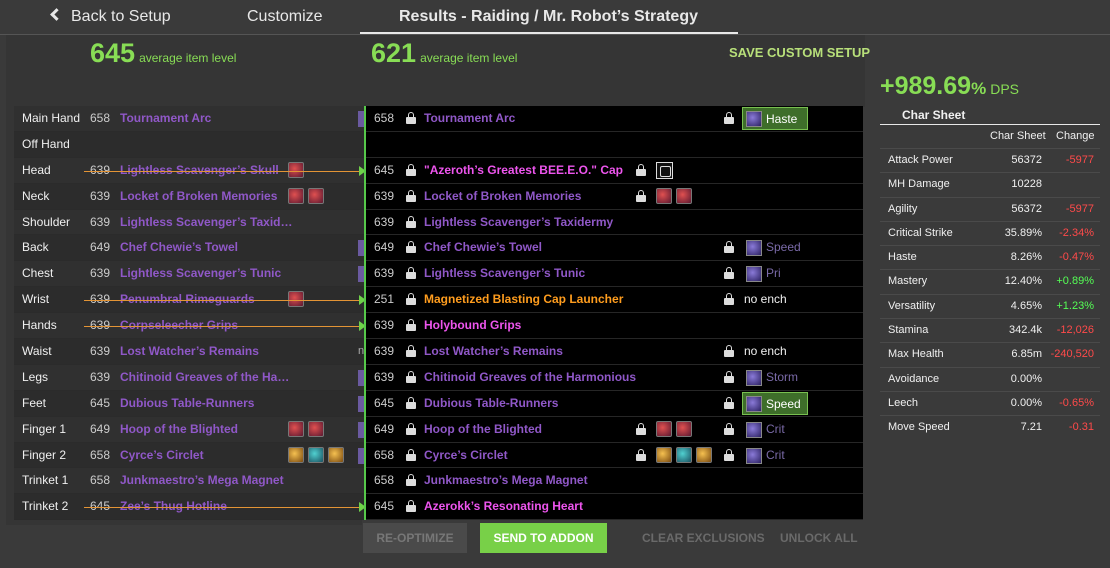 The height and width of the screenshot is (568, 1110). Describe the element at coordinates (523, 169) in the screenshot. I see `item-name: "Azeroth’s Greatest BEE.E.O." Cap` at that location.